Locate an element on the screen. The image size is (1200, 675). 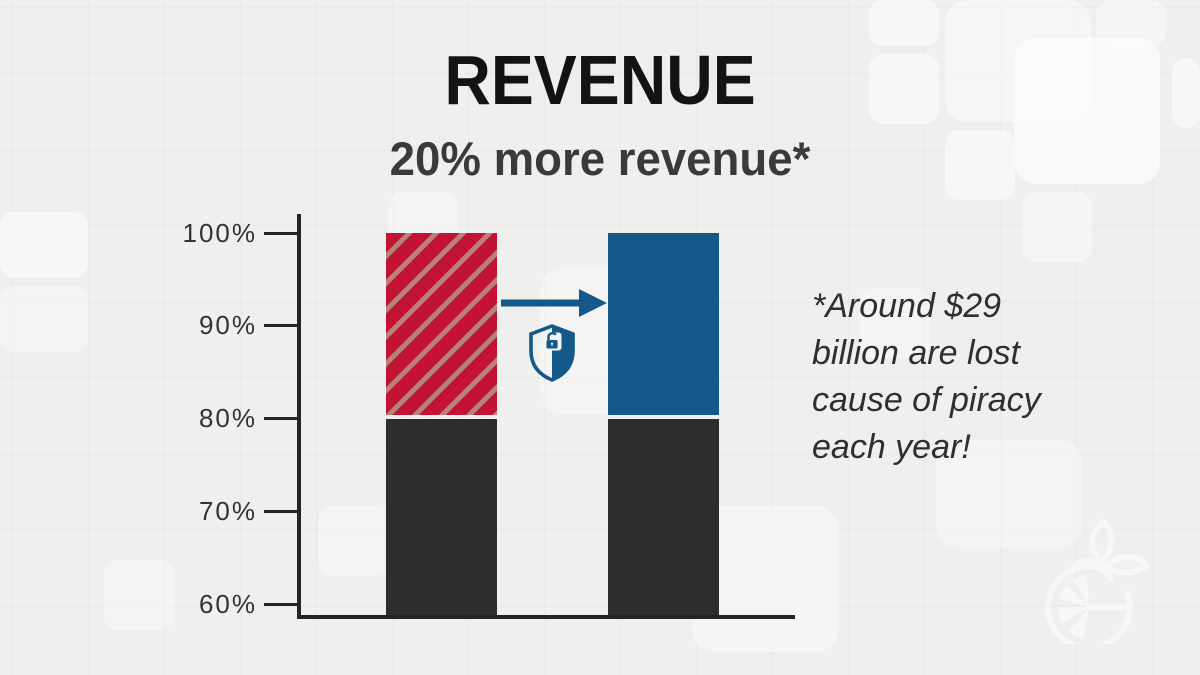
revenue-with-protection--retained-revenue is located at coordinates (663, 516).